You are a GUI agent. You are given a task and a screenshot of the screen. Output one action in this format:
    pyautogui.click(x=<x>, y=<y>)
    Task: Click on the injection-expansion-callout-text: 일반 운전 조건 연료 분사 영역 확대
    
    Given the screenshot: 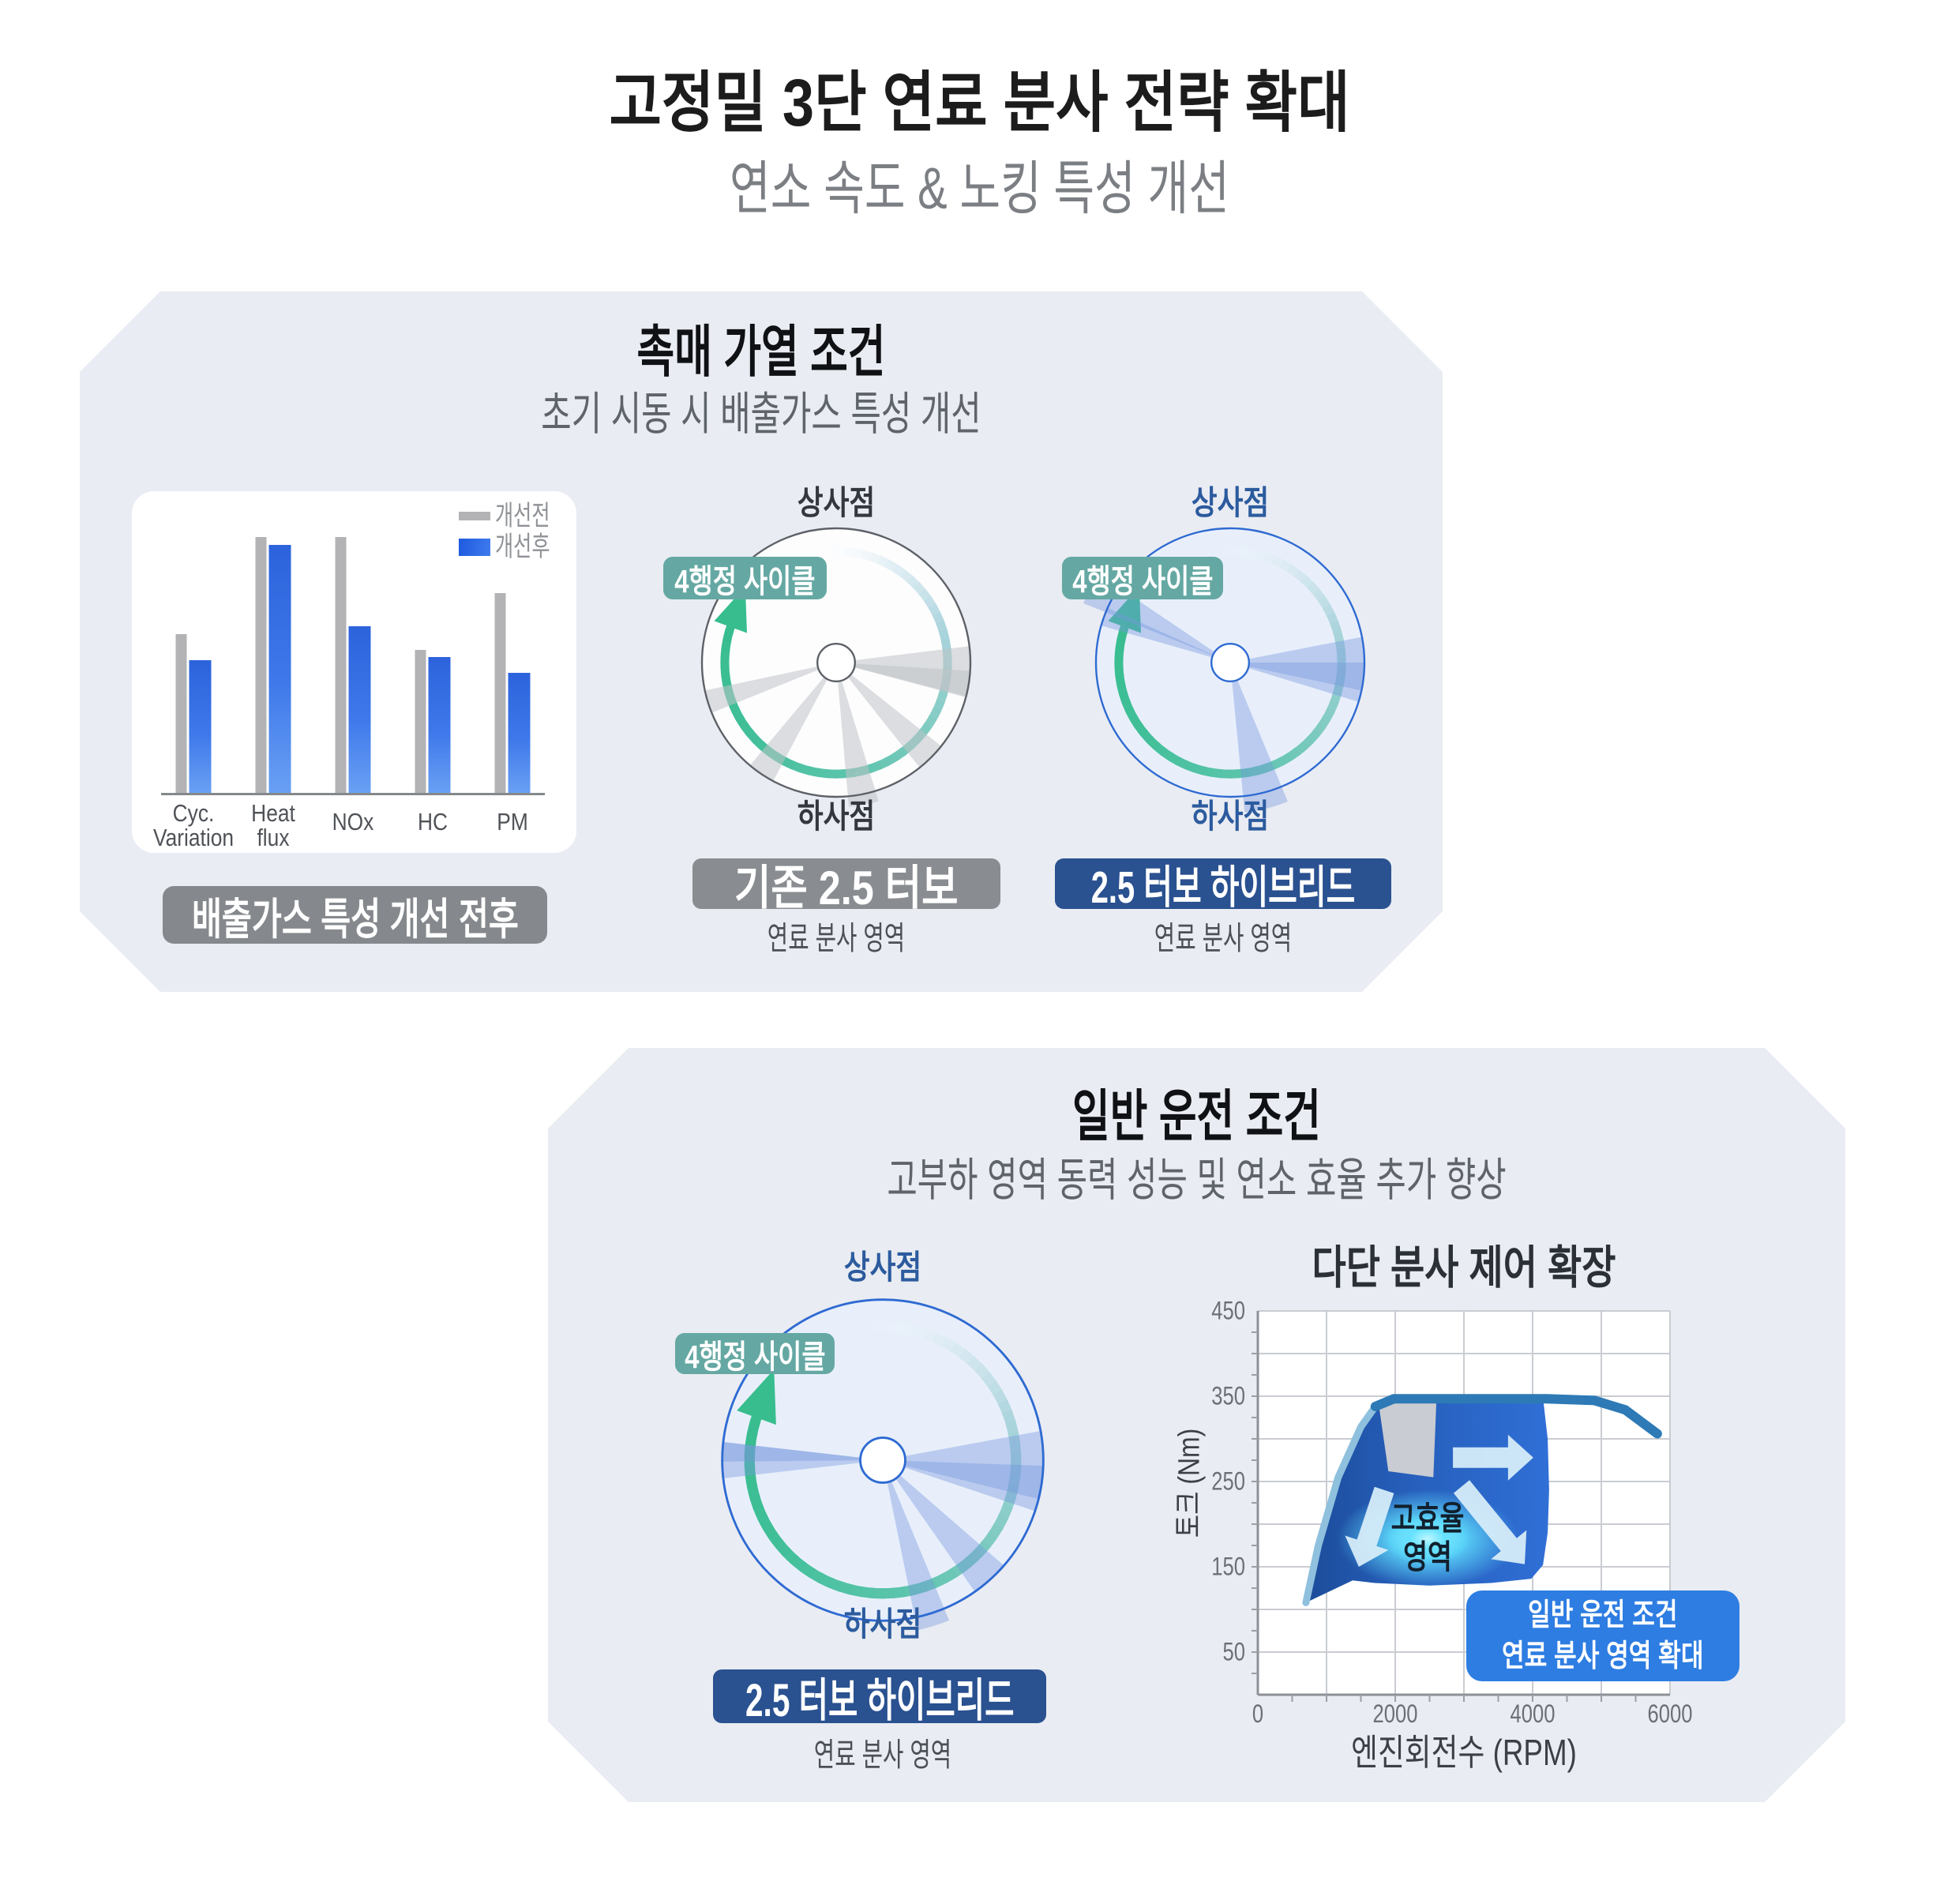 What is the action you would take?
    pyautogui.click(x=1603, y=1635)
    